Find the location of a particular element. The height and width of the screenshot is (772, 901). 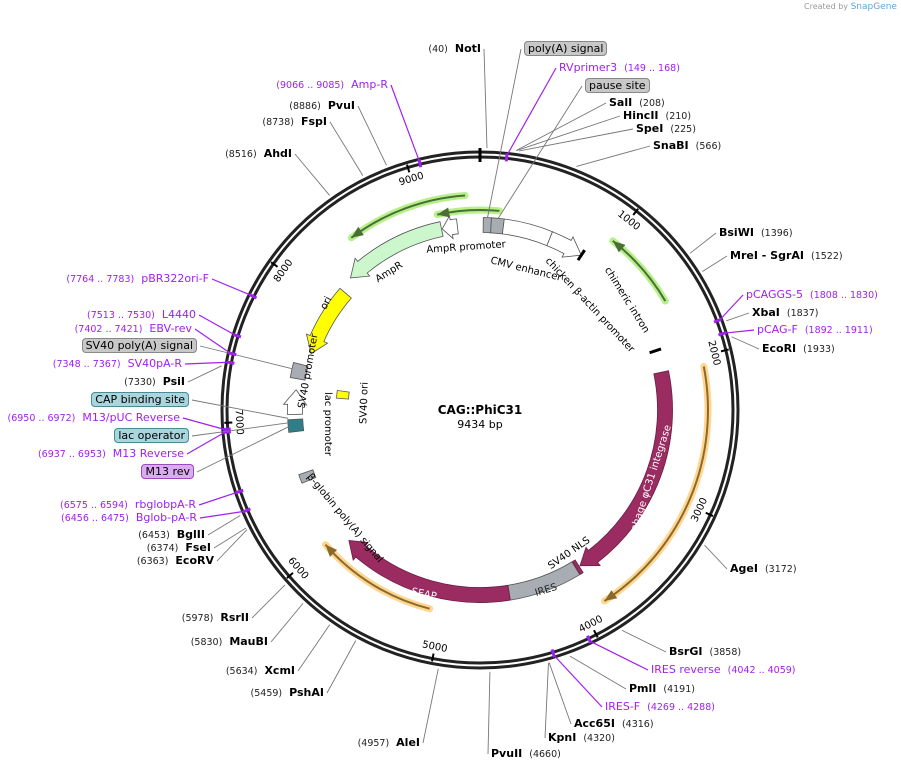

feature-sv40-promoter is located at coordinates (295, 402).